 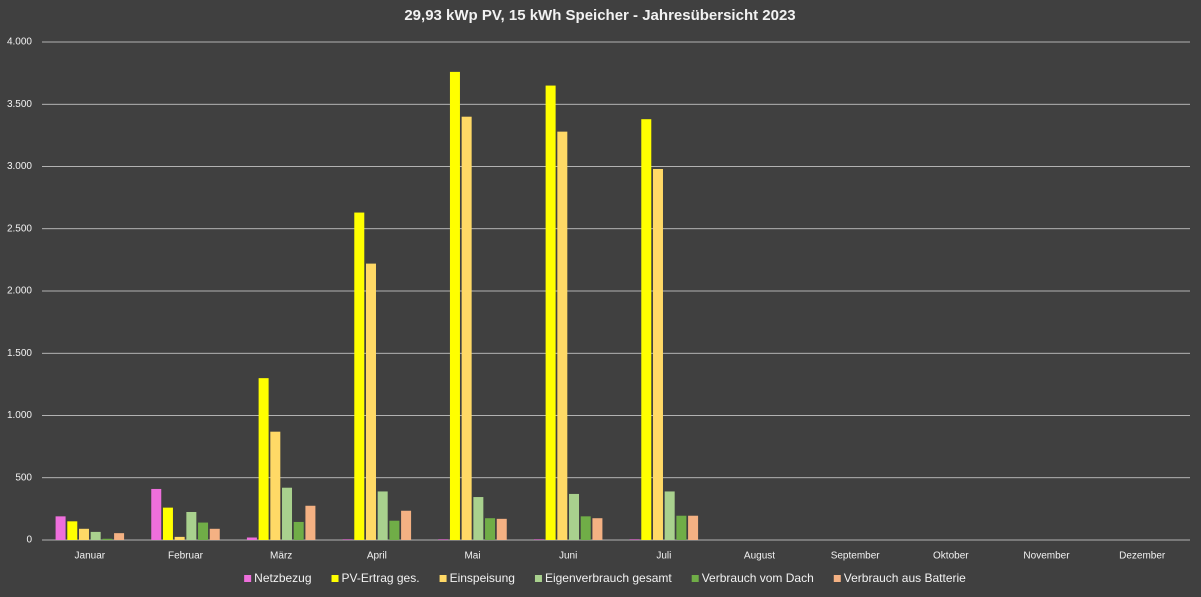 I want to click on x-tick-label: Oktober, so click(x=951, y=556).